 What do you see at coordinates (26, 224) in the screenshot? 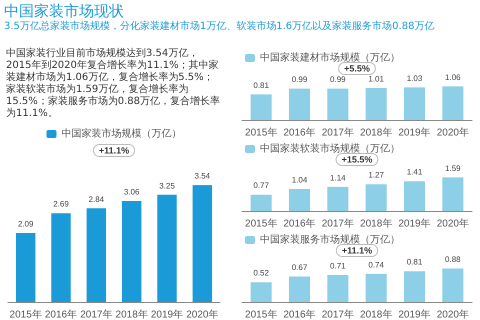
I see `data-label: 2.09` at bounding box center [26, 224].